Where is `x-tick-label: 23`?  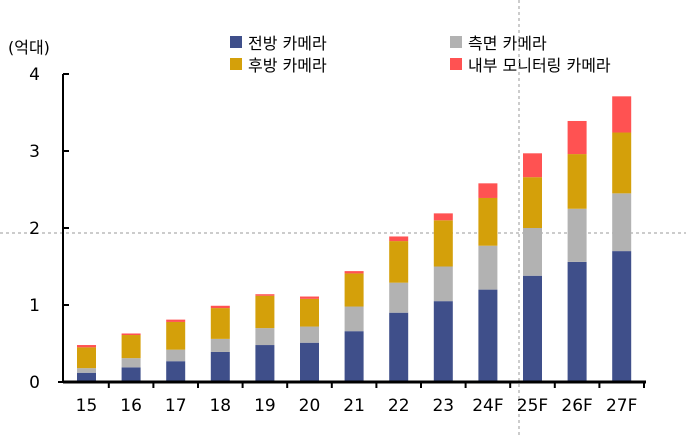
x-tick-label: 23 is located at coordinates (443, 406).